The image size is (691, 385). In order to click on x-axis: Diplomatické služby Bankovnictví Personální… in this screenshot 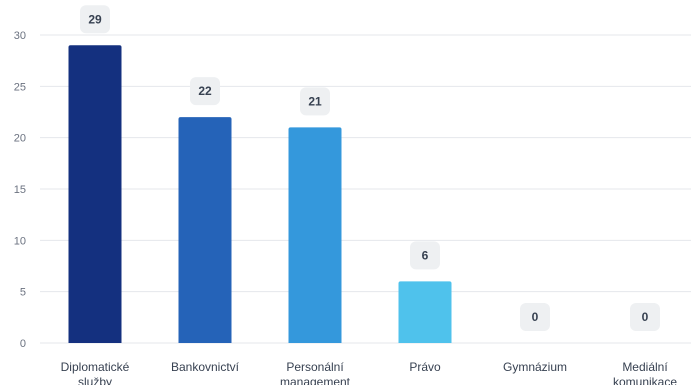, I will do `click(369, 372)`.